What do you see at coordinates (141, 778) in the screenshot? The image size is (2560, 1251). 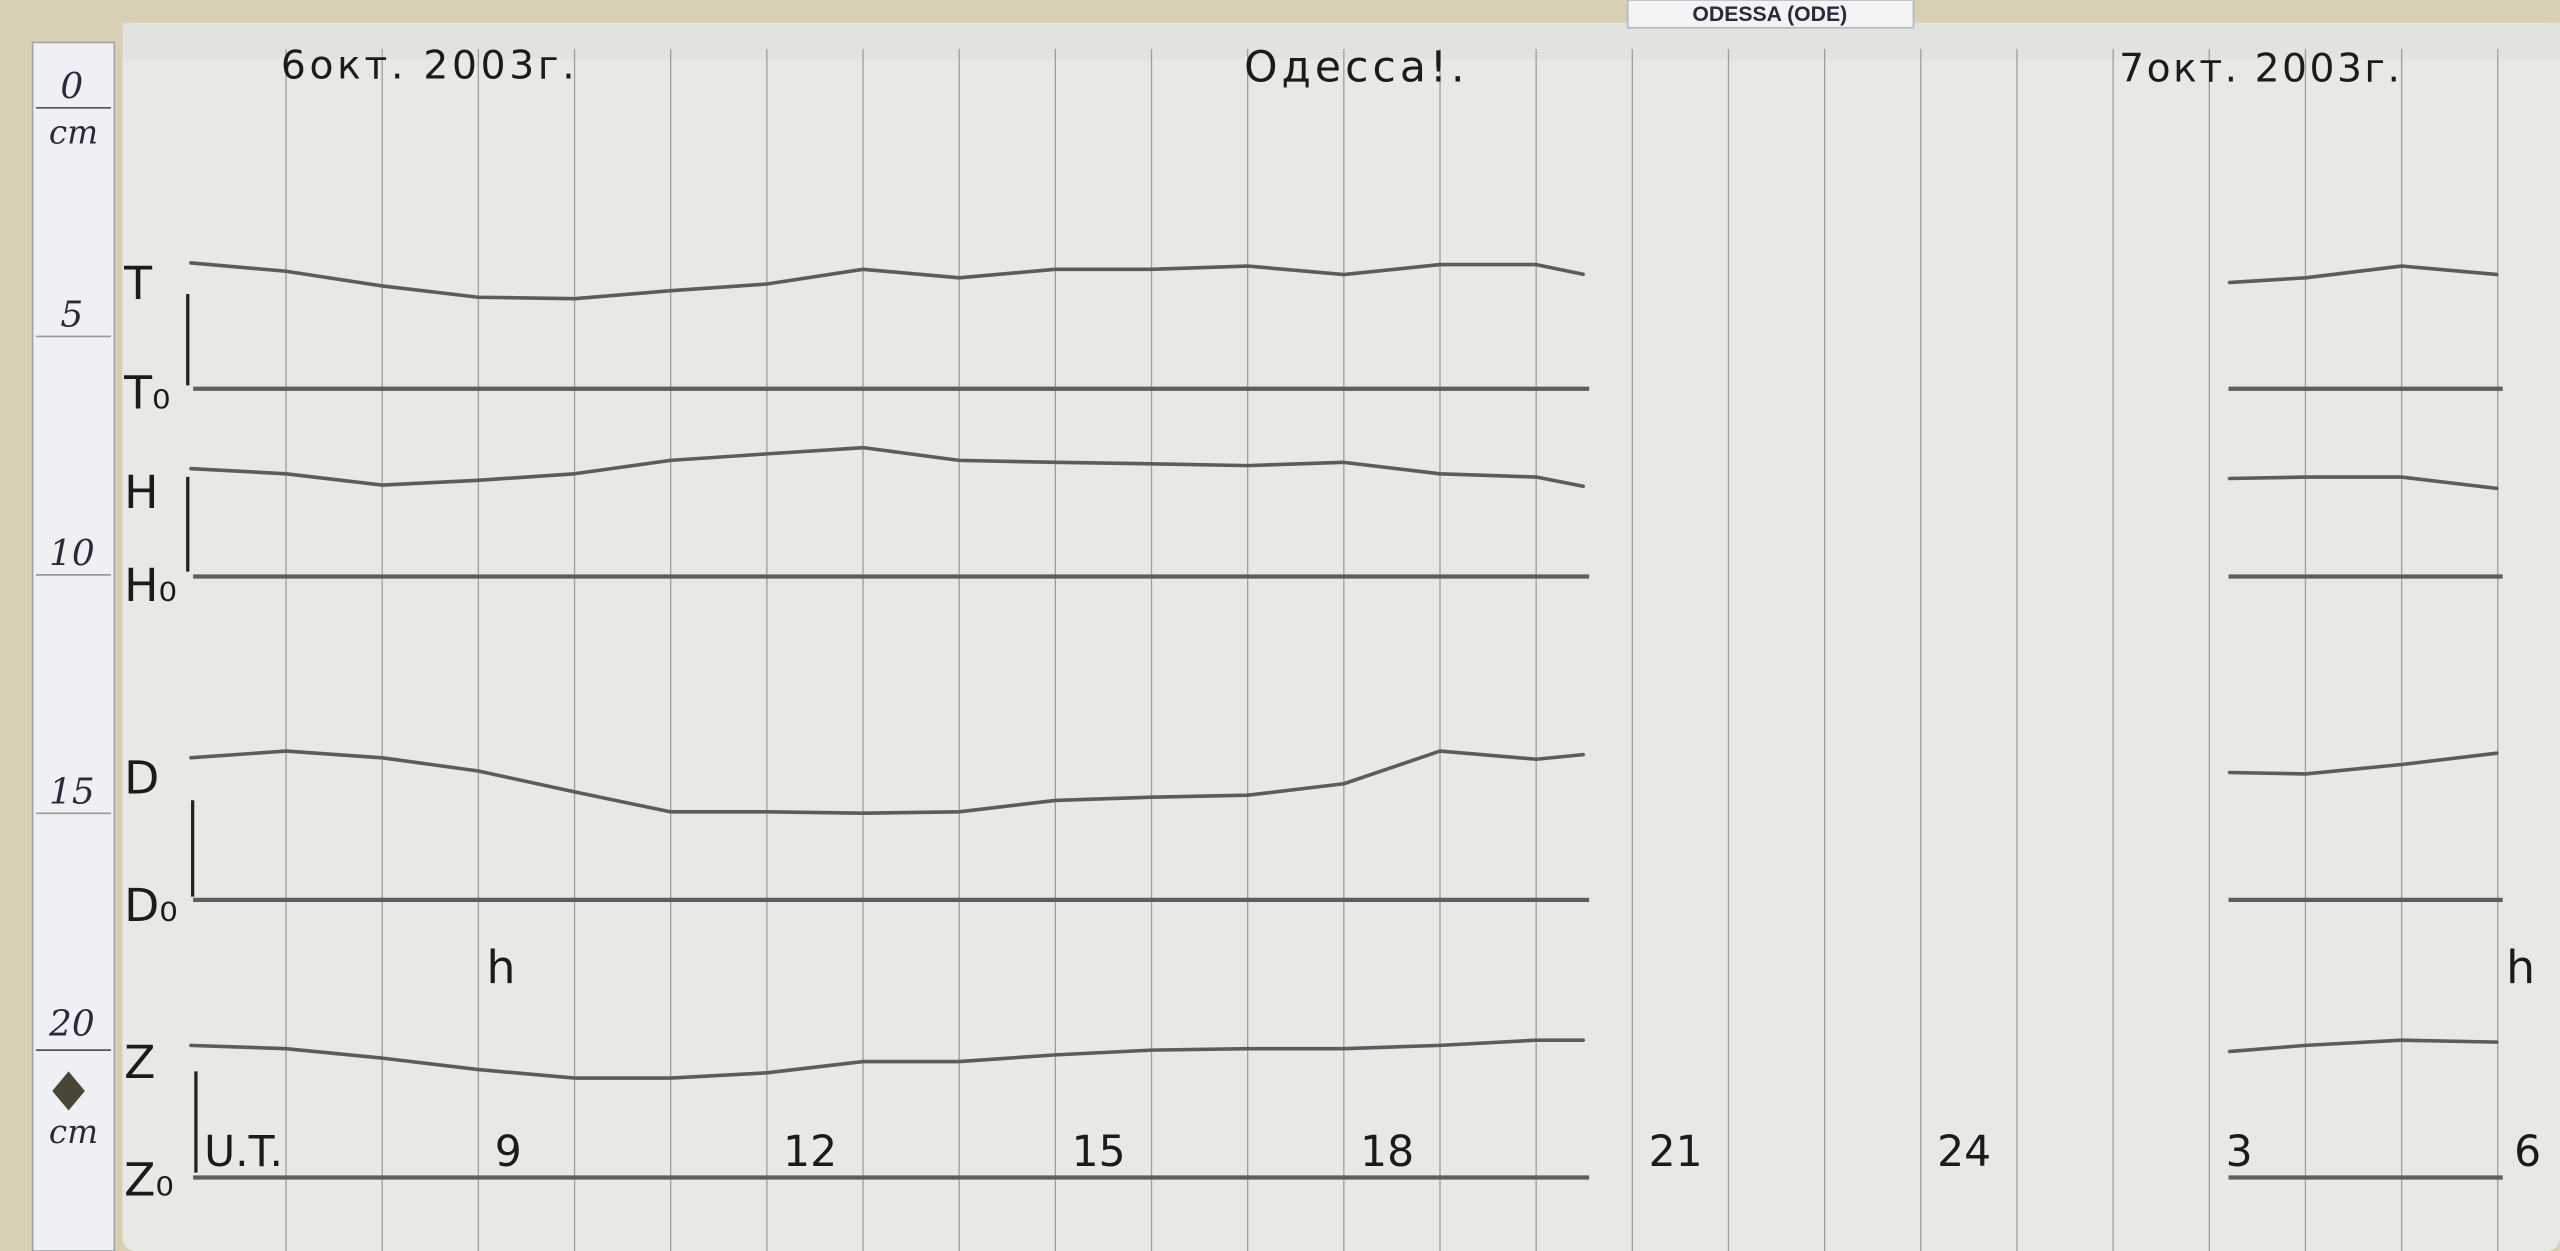 I see `label-D: D` at bounding box center [141, 778].